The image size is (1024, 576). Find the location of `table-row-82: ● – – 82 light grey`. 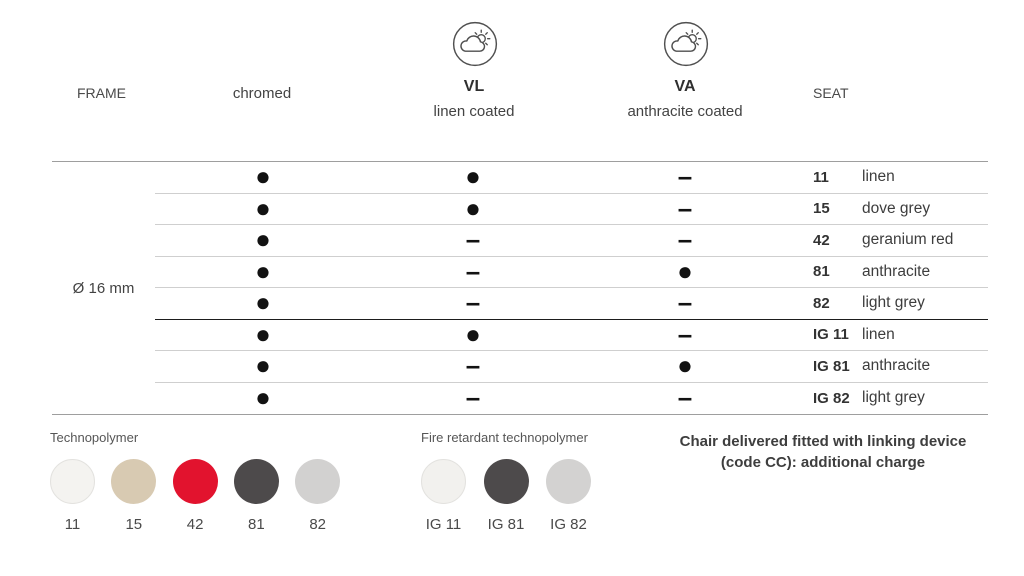

table-row-82: ● – – 82 light grey is located at coordinates (571, 304).